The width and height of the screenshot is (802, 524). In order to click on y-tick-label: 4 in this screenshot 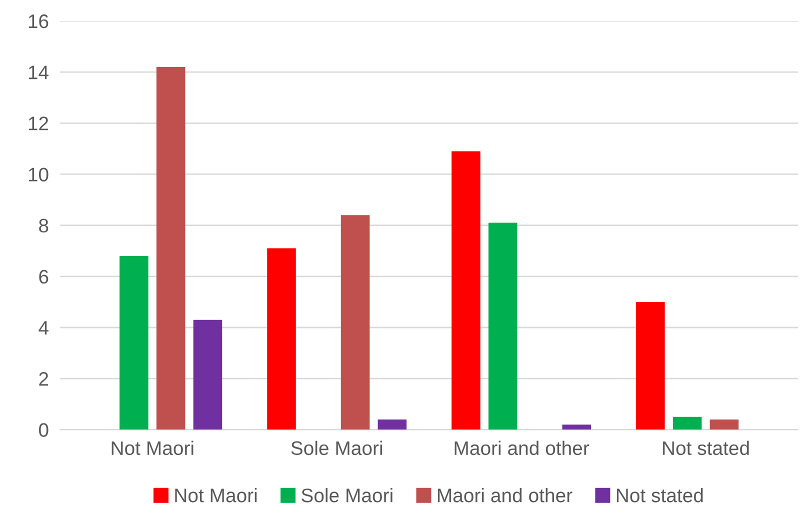, I will do `click(43, 328)`.